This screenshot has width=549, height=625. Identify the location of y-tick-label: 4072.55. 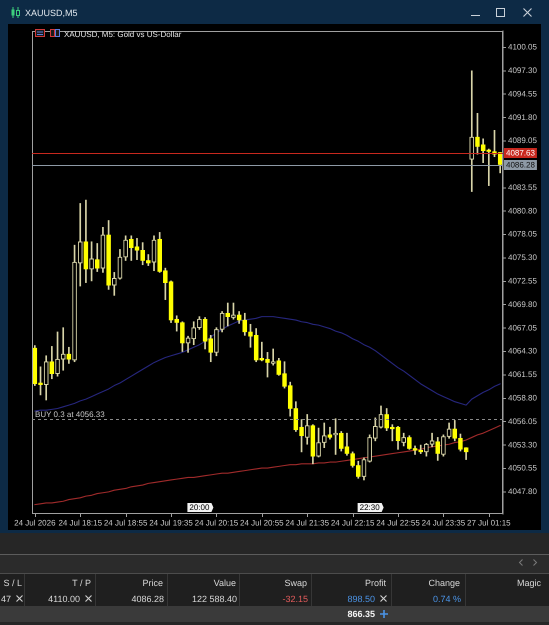
(523, 281).